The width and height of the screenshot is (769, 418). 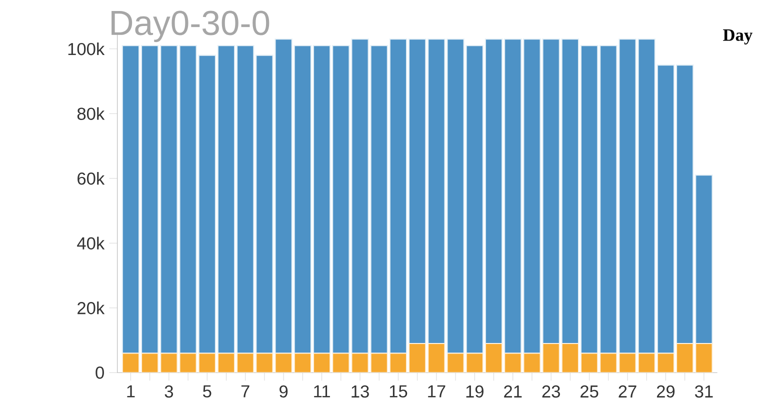 I want to click on x-tick-label: 17, so click(x=437, y=391).